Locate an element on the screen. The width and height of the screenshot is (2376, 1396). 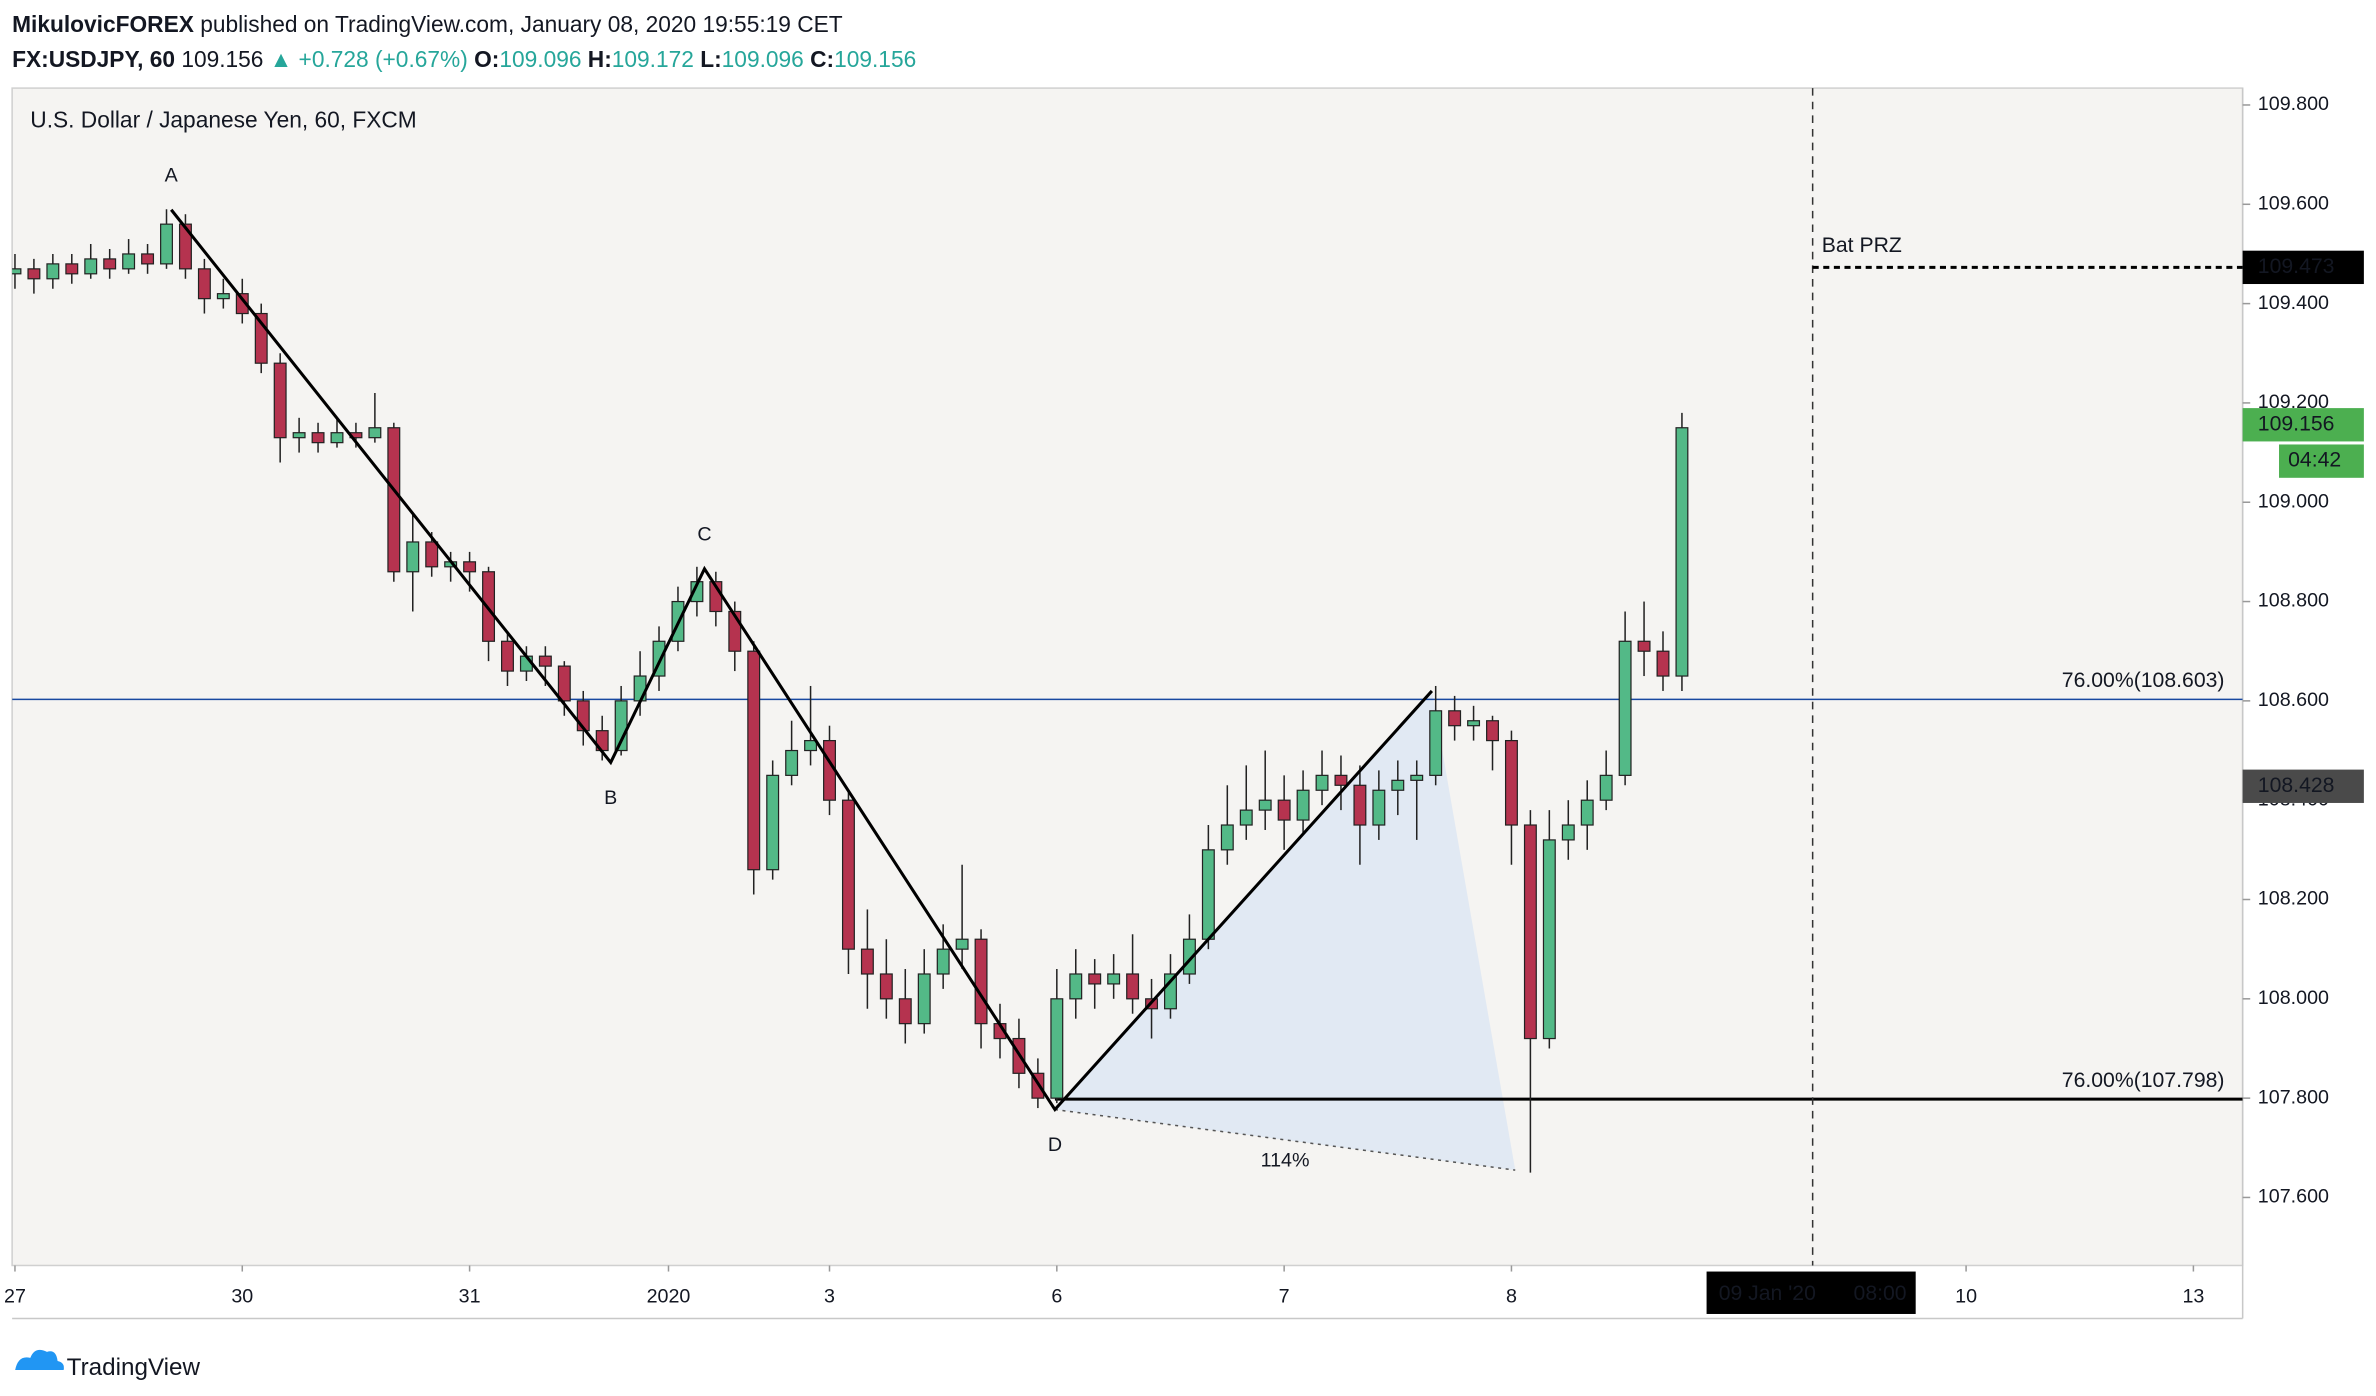
pattern-triangle is located at coordinates (1285, 930).